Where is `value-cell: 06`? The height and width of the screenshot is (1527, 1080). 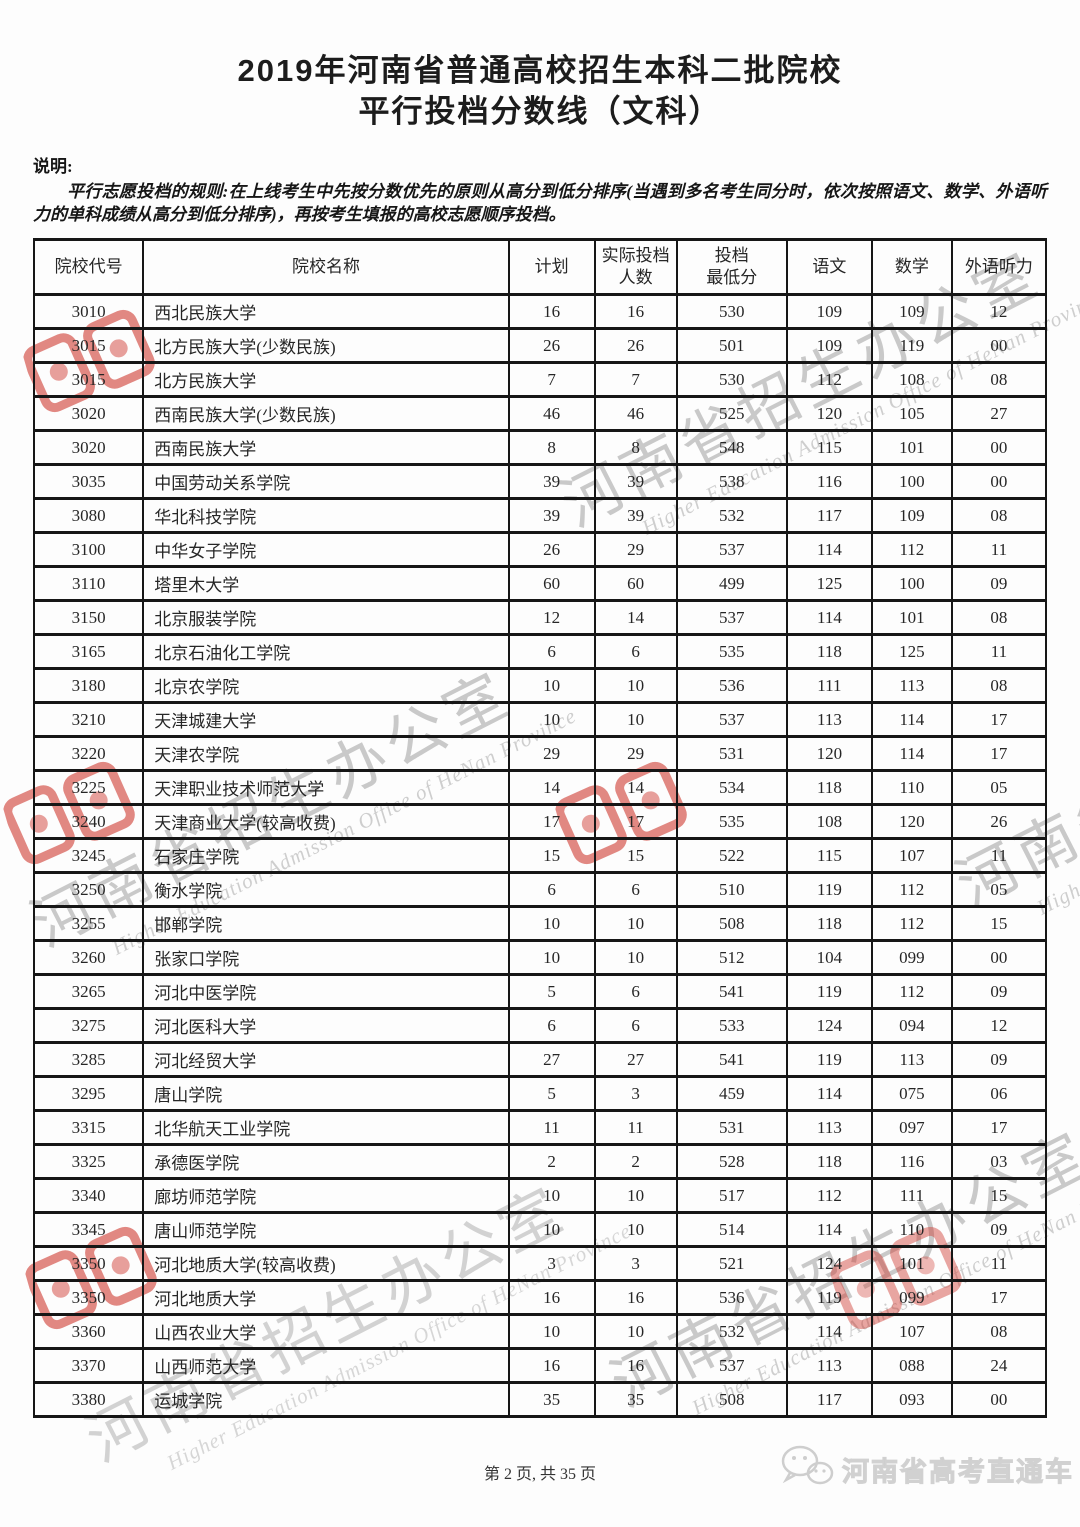
value-cell: 06 is located at coordinates (999, 1093).